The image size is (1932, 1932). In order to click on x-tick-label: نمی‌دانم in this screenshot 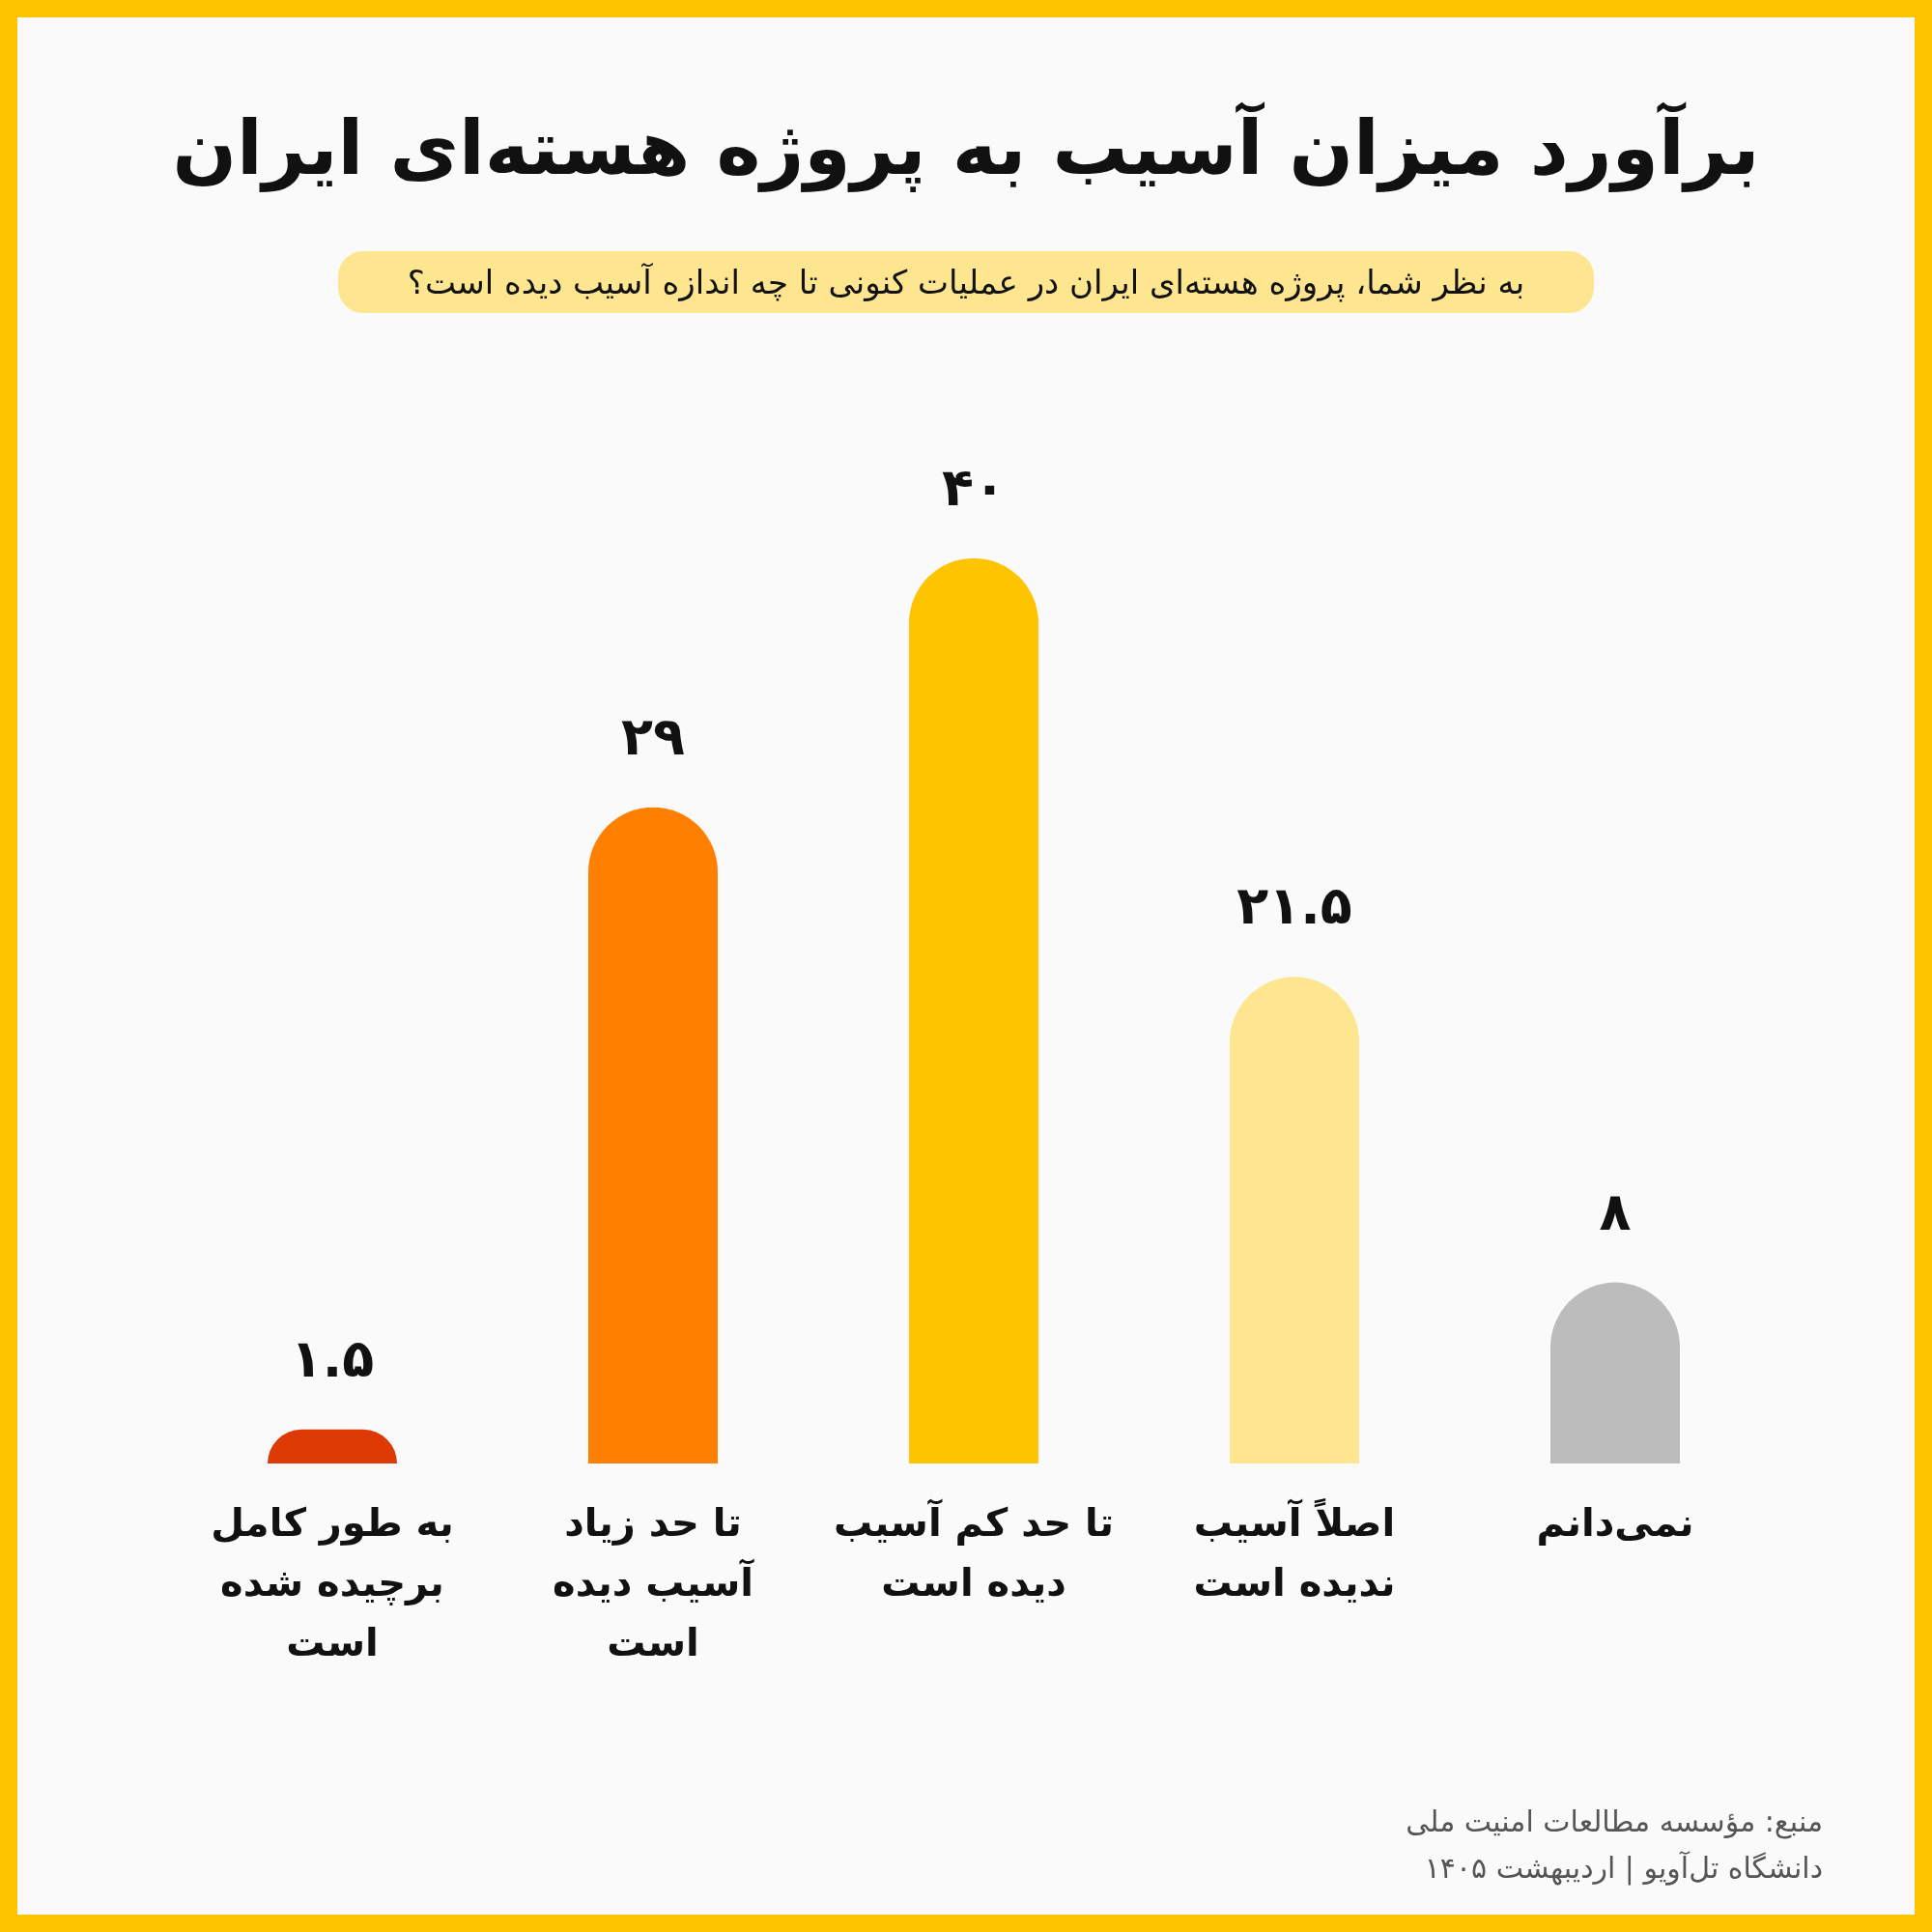, I will do `click(1615, 1523)`.